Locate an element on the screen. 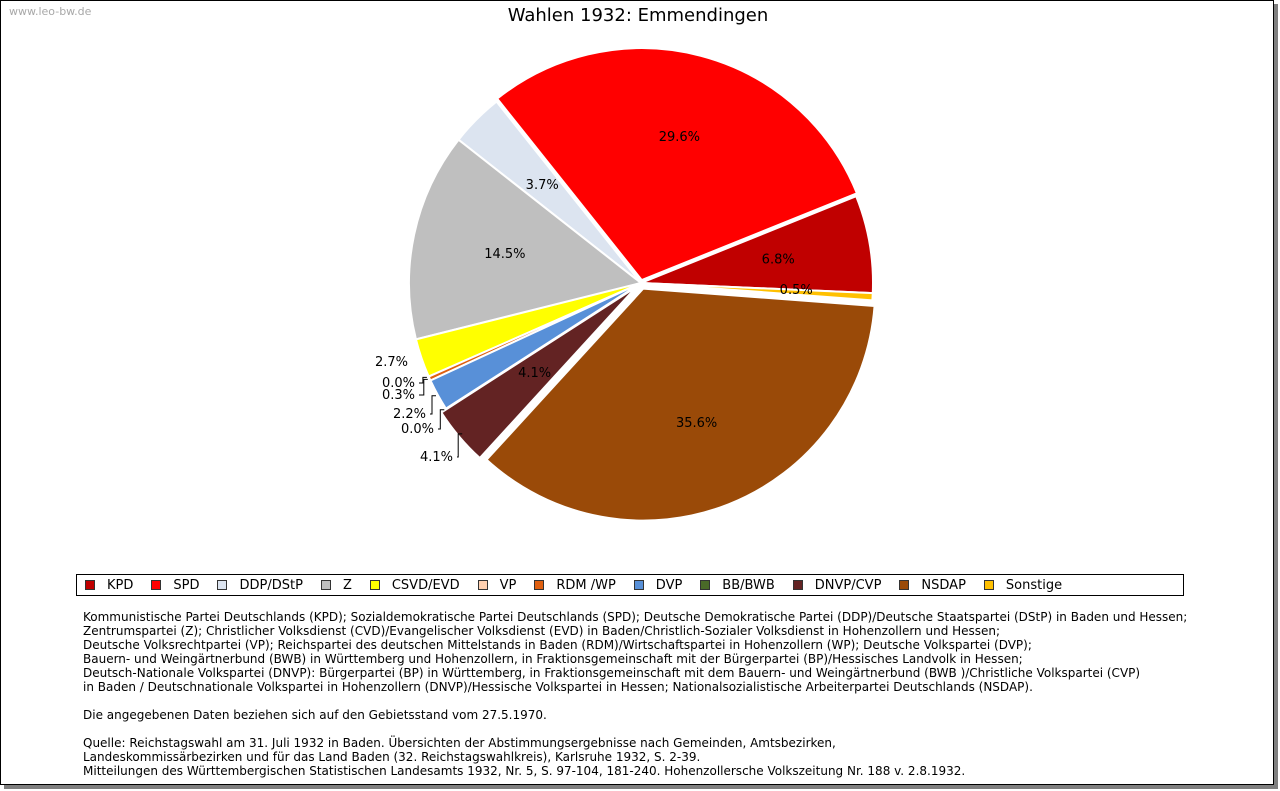 Image resolution: width=1280 pixels, height=791 pixels. legend-label: CSVD/EVD is located at coordinates (425, 585).